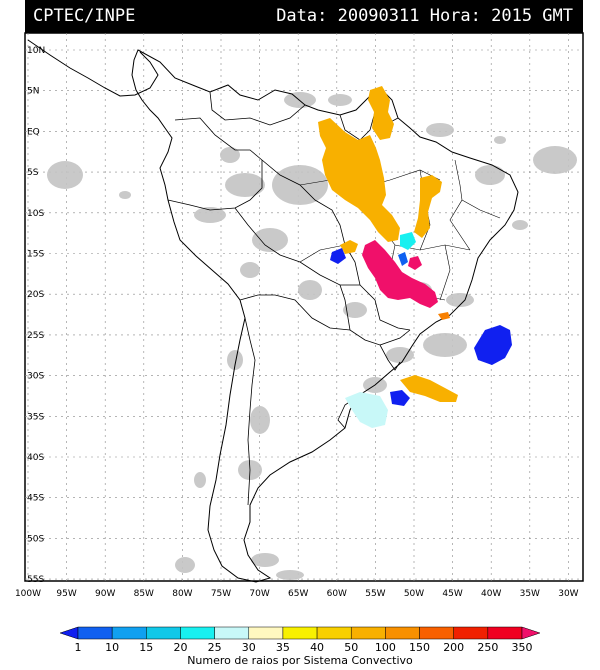 The width and height of the screenshot is (600, 670). I want to click on lat-label: 40S, so click(35, 458).